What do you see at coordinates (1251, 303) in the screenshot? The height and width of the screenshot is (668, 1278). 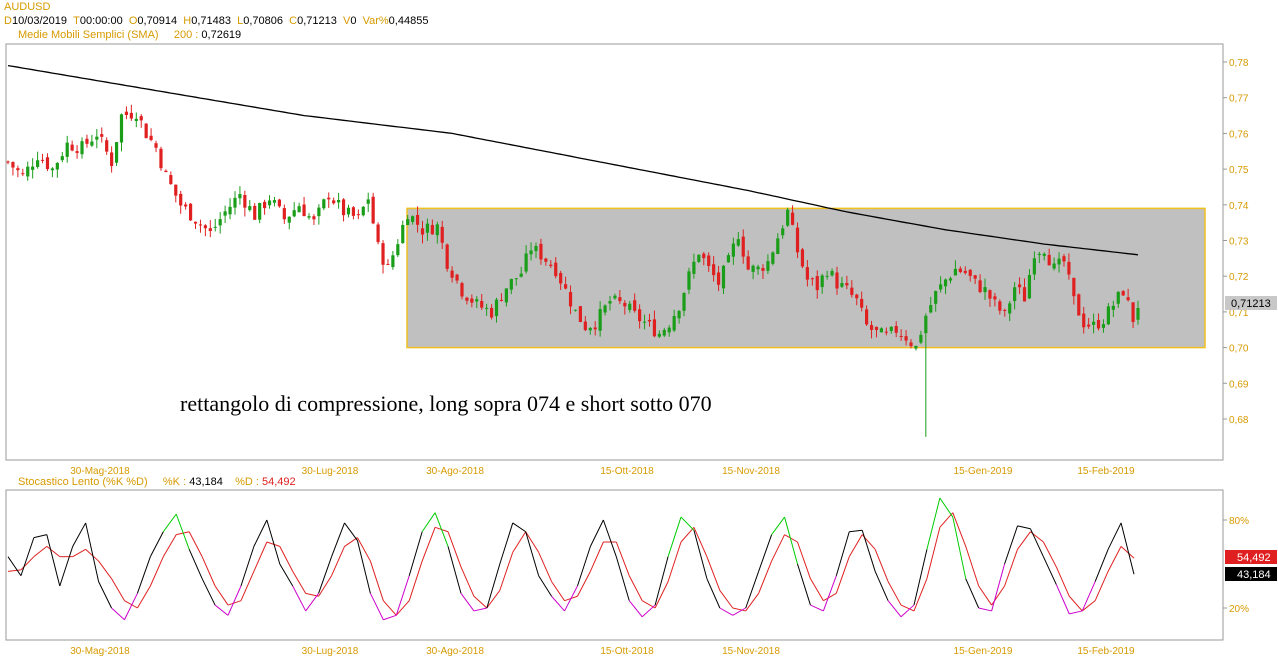 I see `last-price-tag-bg` at bounding box center [1251, 303].